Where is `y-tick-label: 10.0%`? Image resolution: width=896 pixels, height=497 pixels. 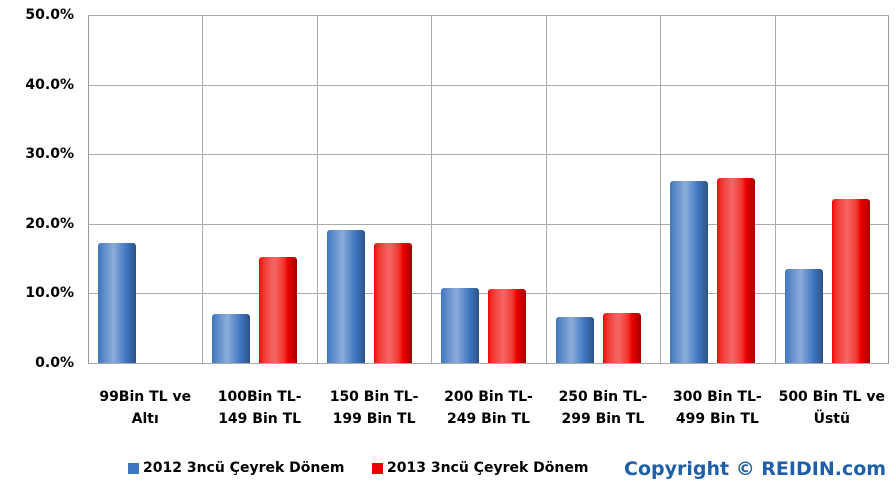
y-tick-label: 10.0% is located at coordinates (49, 293).